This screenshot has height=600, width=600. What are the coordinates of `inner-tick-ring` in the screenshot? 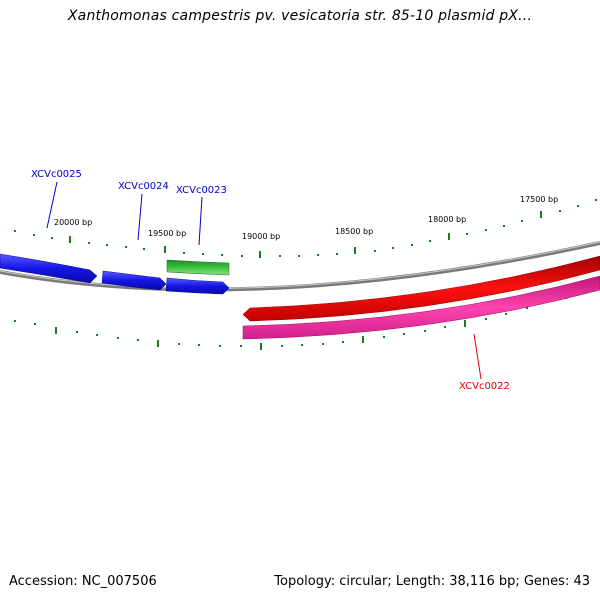 It's located at (305, 228).